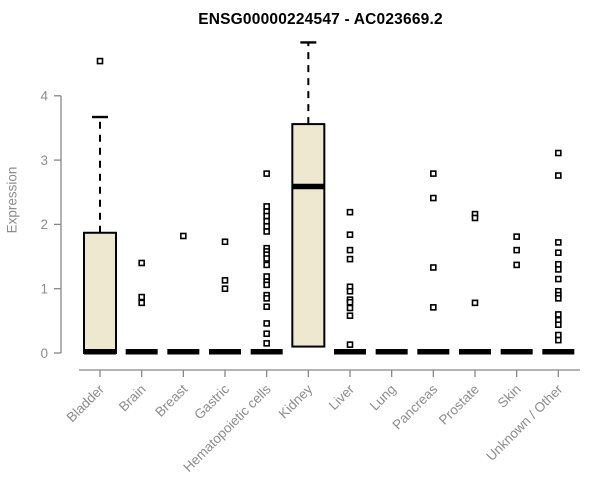 The image size is (600, 500). Describe the element at coordinates (44, 289) in the screenshot. I see `y-tick-label: 1` at that location.